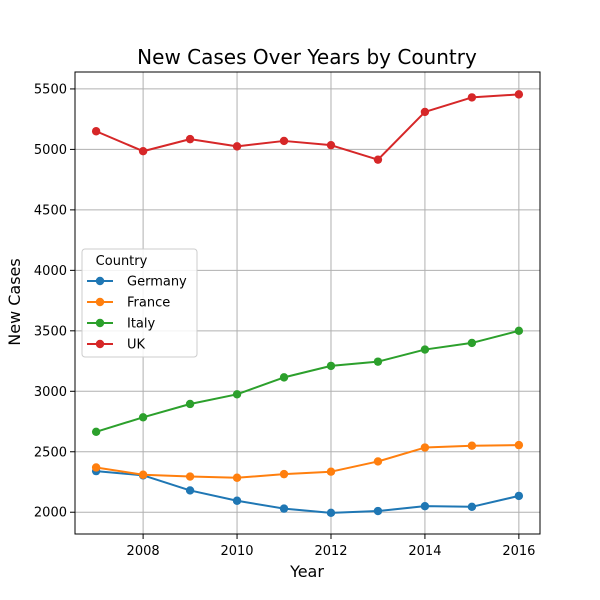 The height and width of the screenshot is (600, 600). Describe the element at coordinates (50, 513) in the screenshot. I see `y-tick-label: 2000` at that location.